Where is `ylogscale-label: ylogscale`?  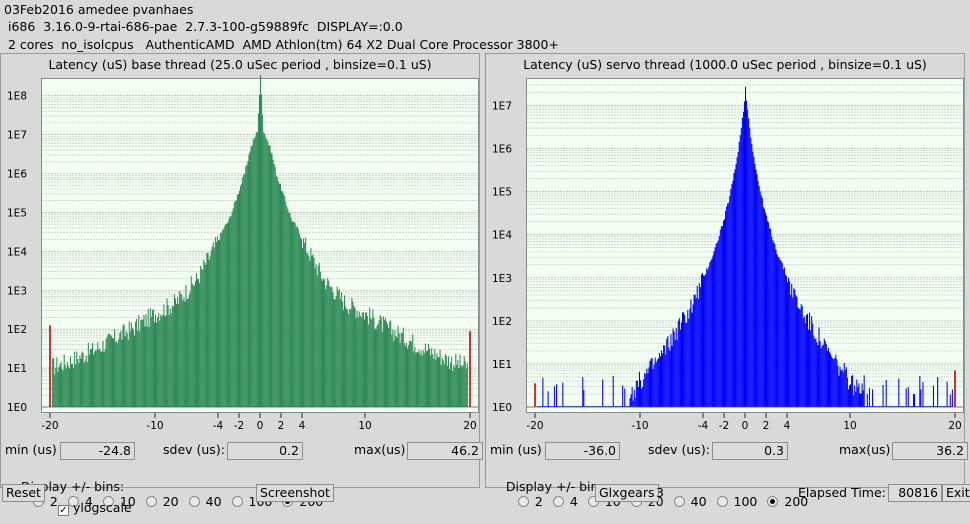
ylogscale-label: ylogscale is located at coordinates (102, 507).